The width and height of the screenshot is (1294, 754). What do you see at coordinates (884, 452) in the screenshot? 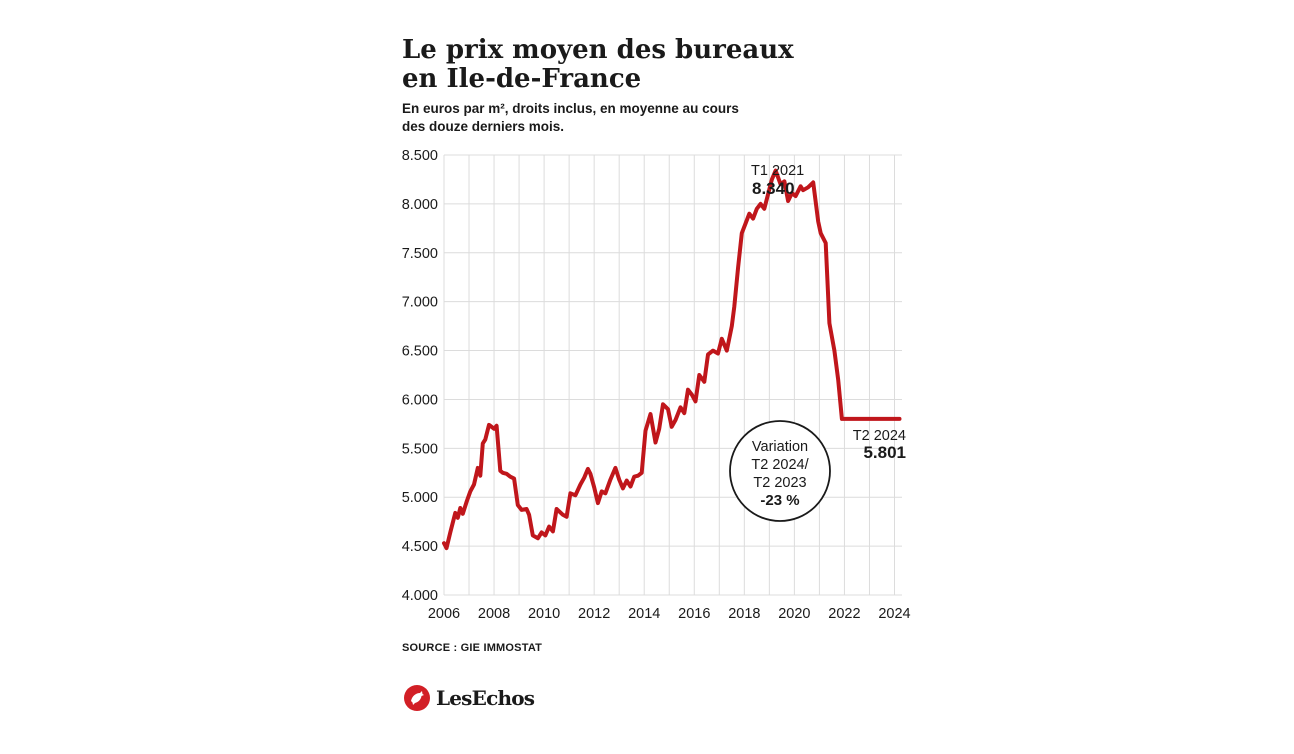
I see `annotation-last-value: 5.801` at bounding box center [884, 452].